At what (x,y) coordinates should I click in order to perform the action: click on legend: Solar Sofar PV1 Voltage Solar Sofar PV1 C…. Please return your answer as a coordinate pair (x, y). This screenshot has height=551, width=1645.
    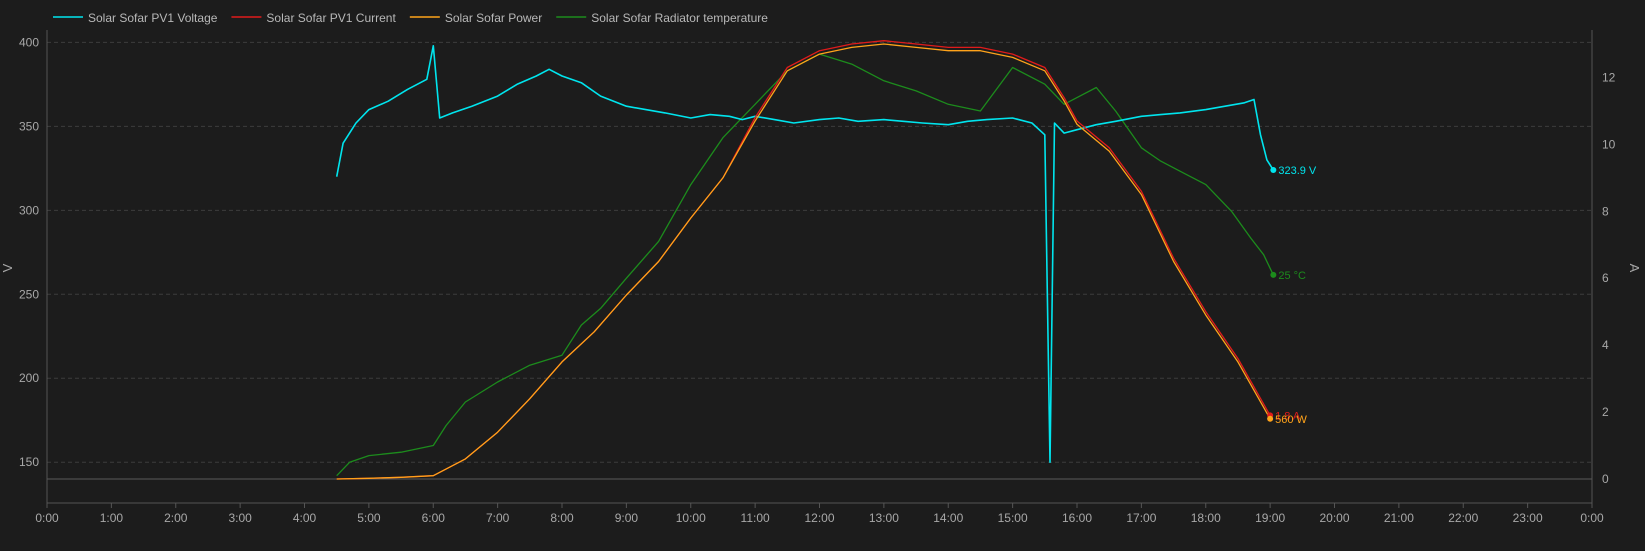
    Looking at the image, I should click on (410, 18).